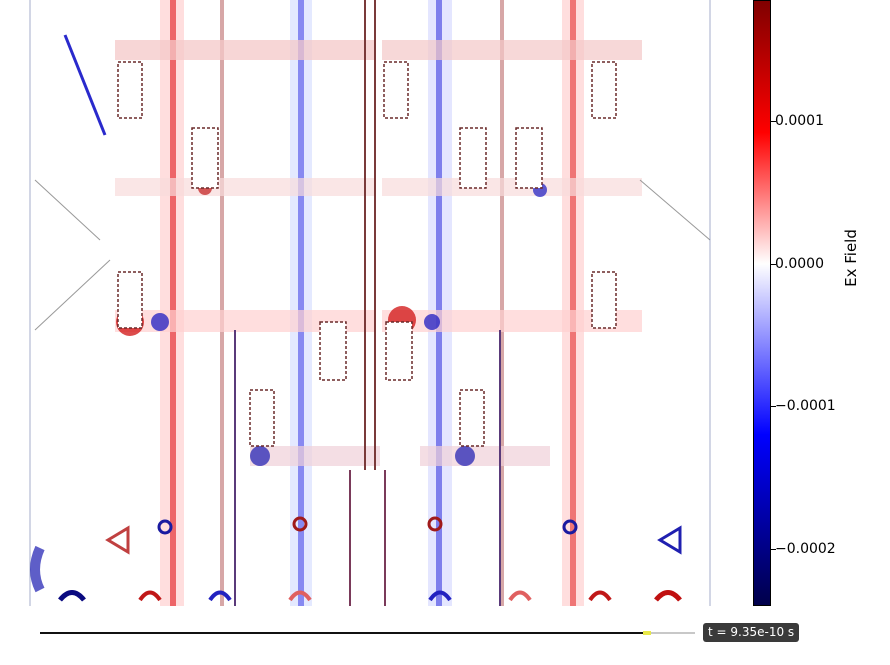 This screenshot has width=890, height=665. I want to click on colorbar-tick-label: 0.0001, so click(799, 121).